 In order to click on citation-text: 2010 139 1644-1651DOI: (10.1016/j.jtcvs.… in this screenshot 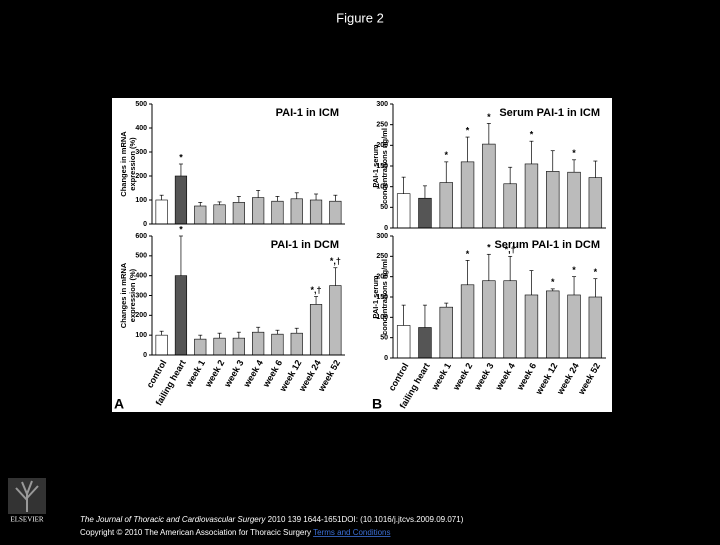, I will do `click(366, 519)`.